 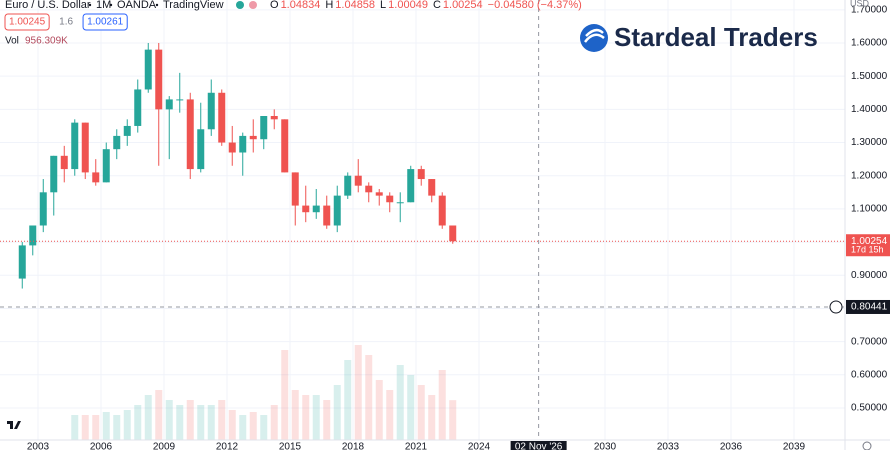 What do you see at coordinates (605, 446) in the screenshot?
I see `x-tick-label: 2030` at bounding box center [605, 446].